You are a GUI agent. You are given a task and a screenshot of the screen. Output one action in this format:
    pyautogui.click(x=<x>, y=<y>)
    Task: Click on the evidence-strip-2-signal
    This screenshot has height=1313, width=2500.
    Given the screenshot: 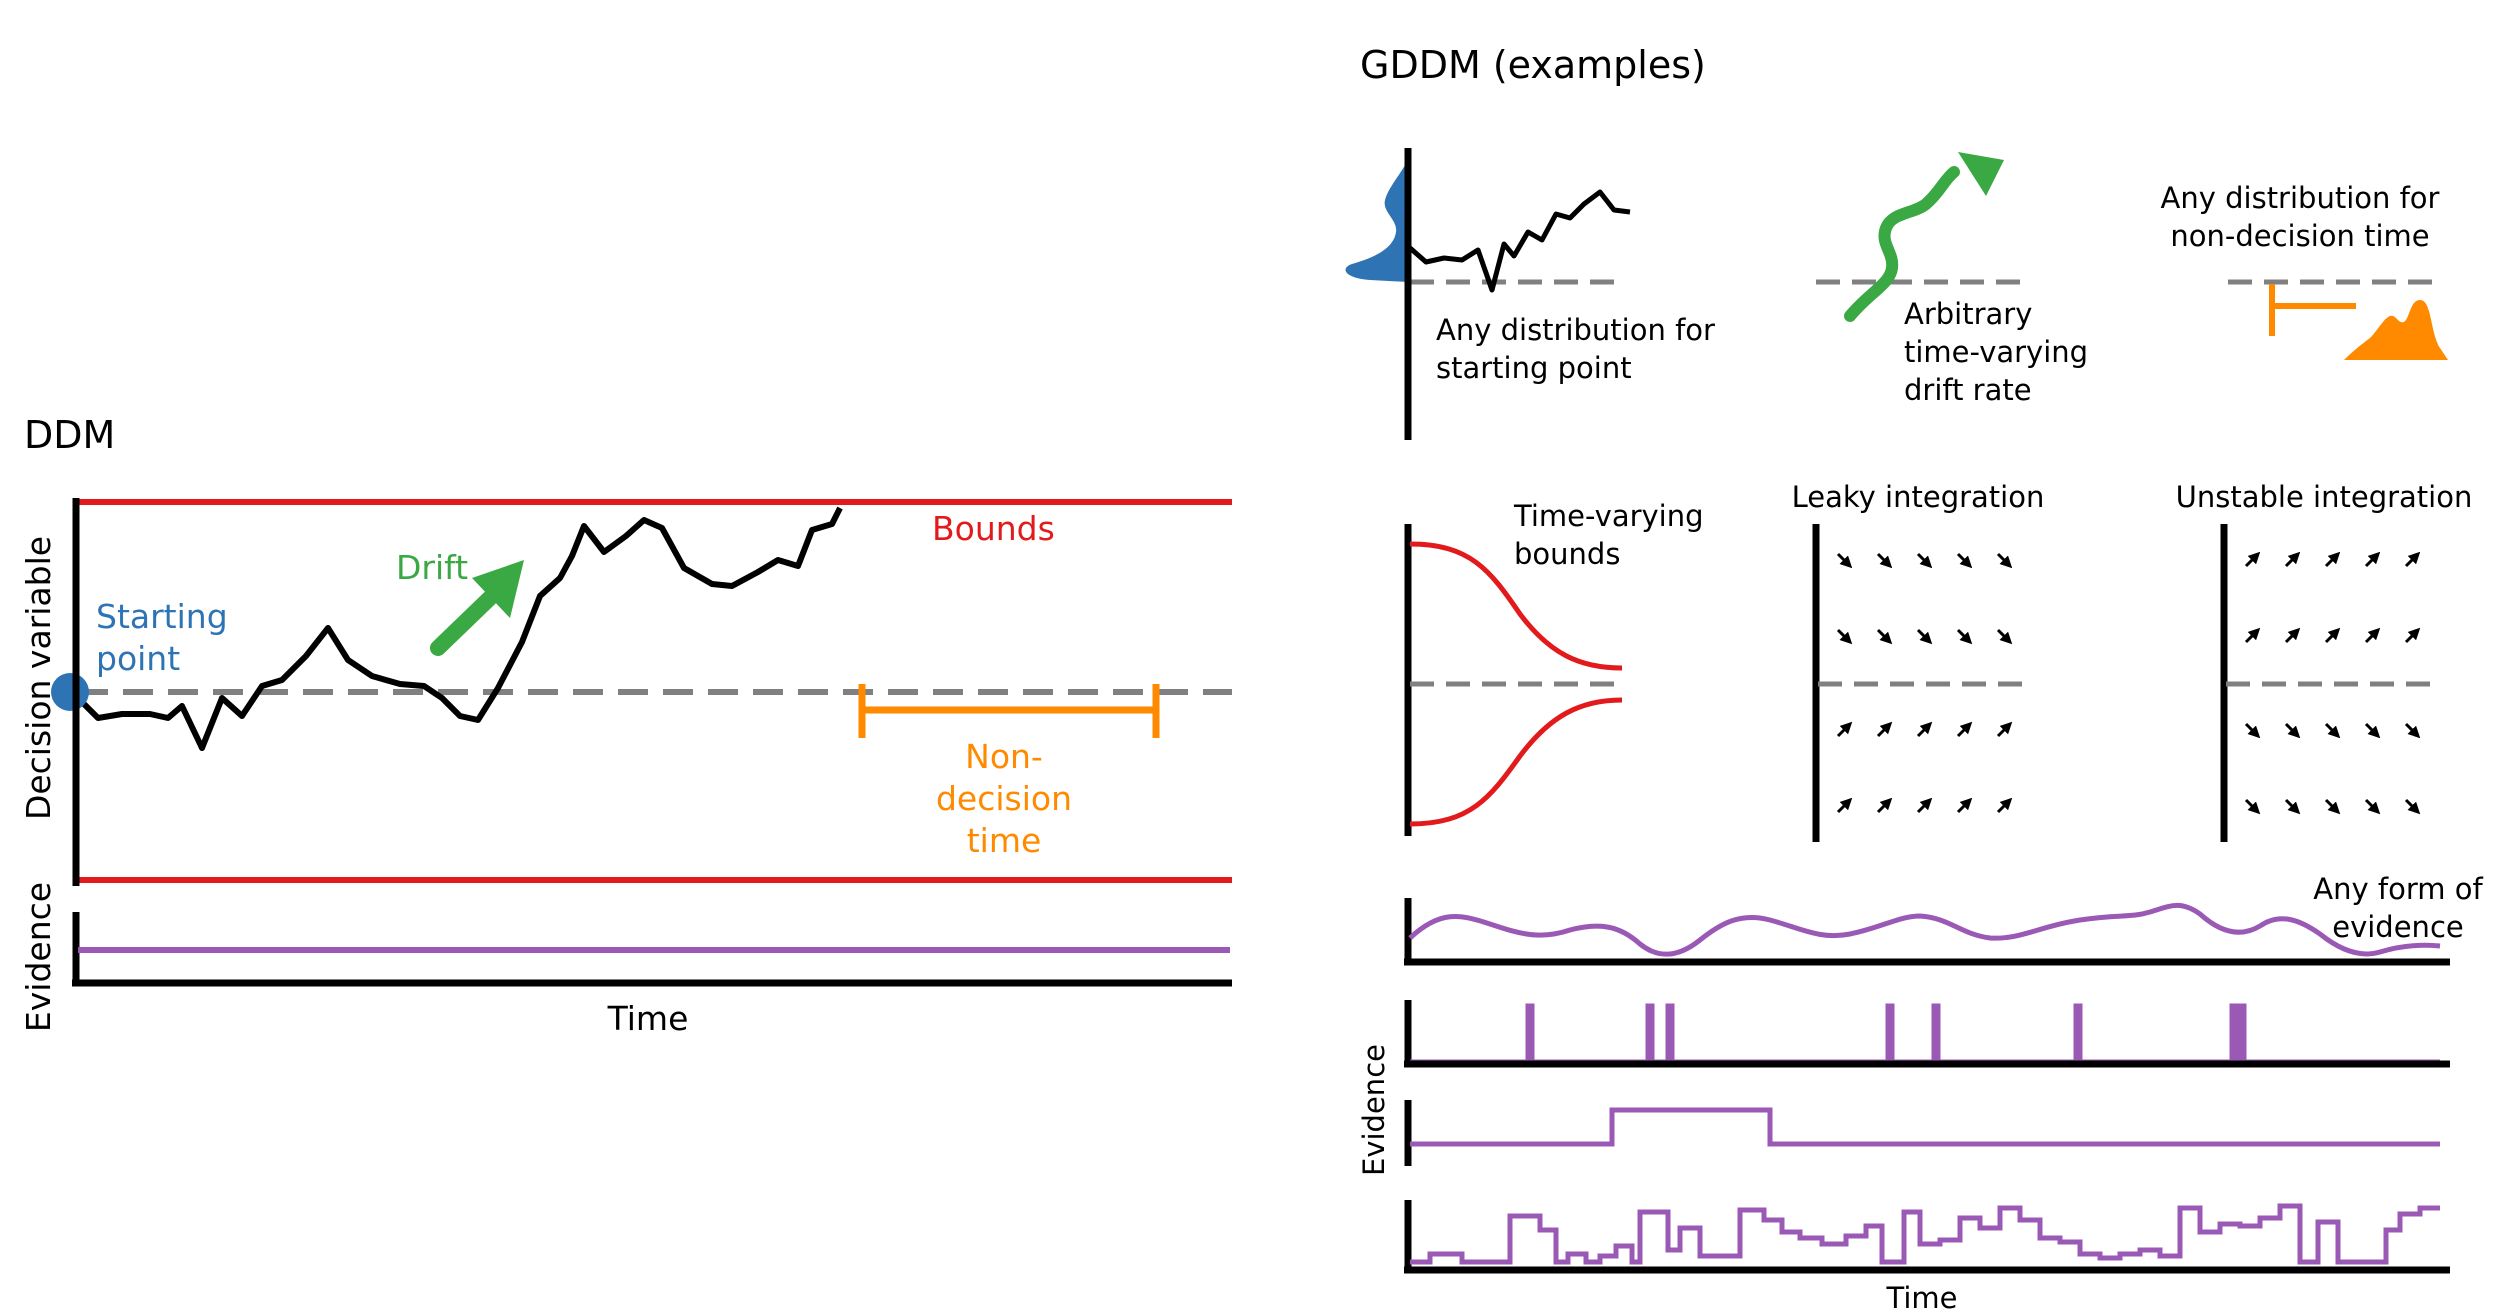 What is the action you would take?
    pyautogui.click(x=1925, y=1034)
    